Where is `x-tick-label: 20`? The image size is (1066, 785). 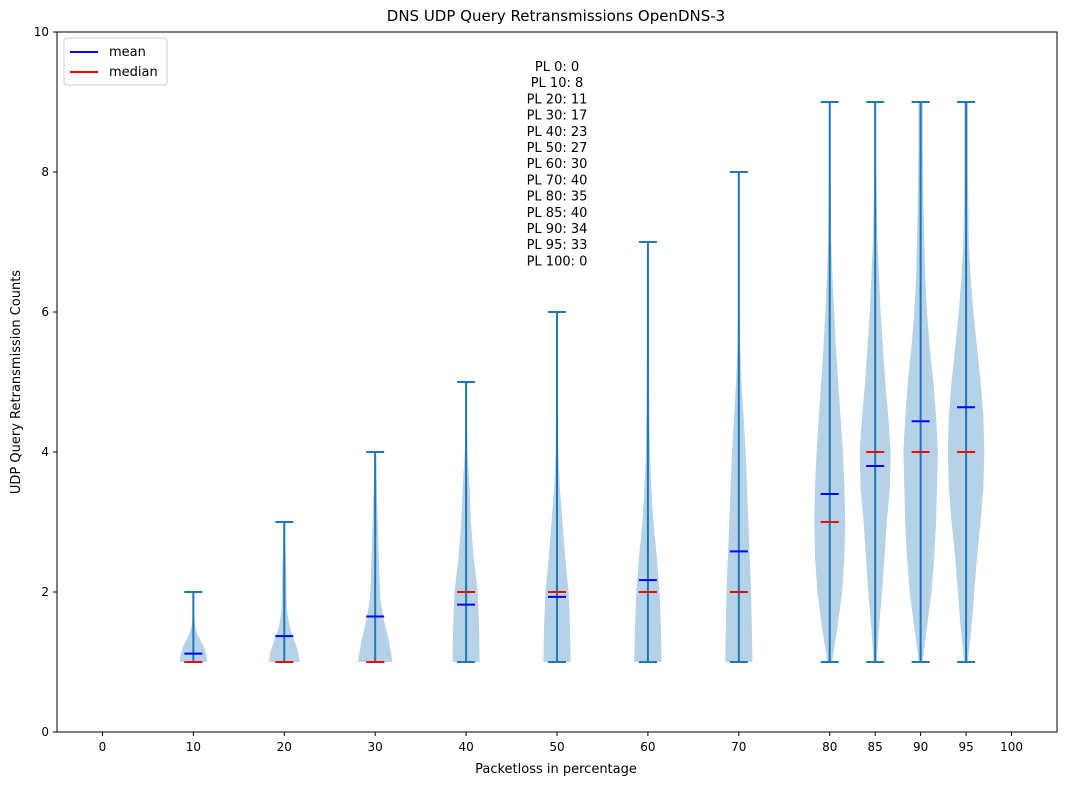
x-tick-label: 20 is located at coordinates (284, 747).